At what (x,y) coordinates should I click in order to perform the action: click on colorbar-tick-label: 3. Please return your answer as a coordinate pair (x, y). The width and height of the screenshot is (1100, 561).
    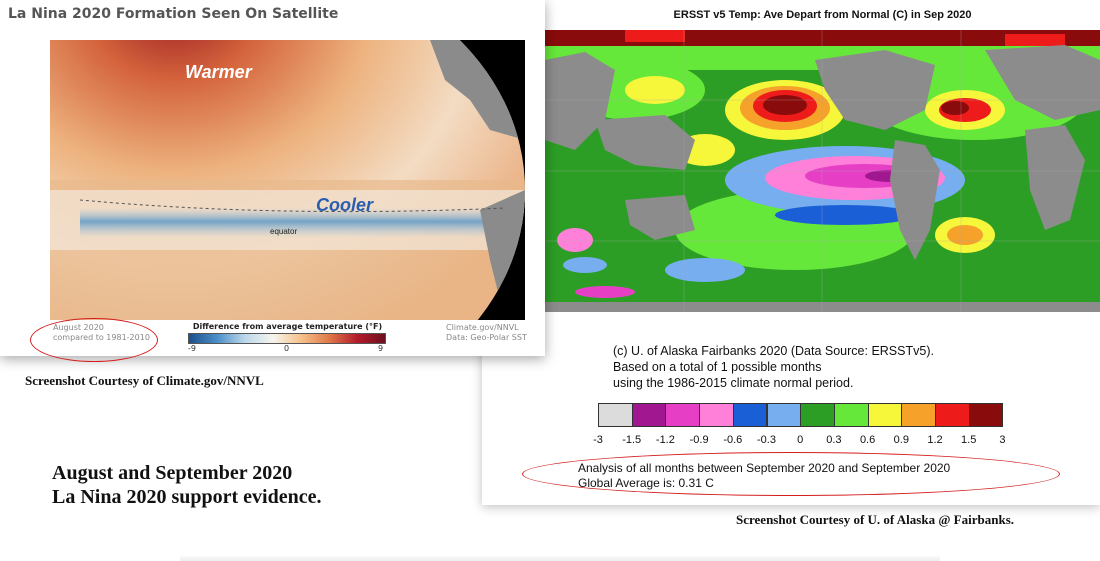
    Looking at the image, I should click on (1002, 440).